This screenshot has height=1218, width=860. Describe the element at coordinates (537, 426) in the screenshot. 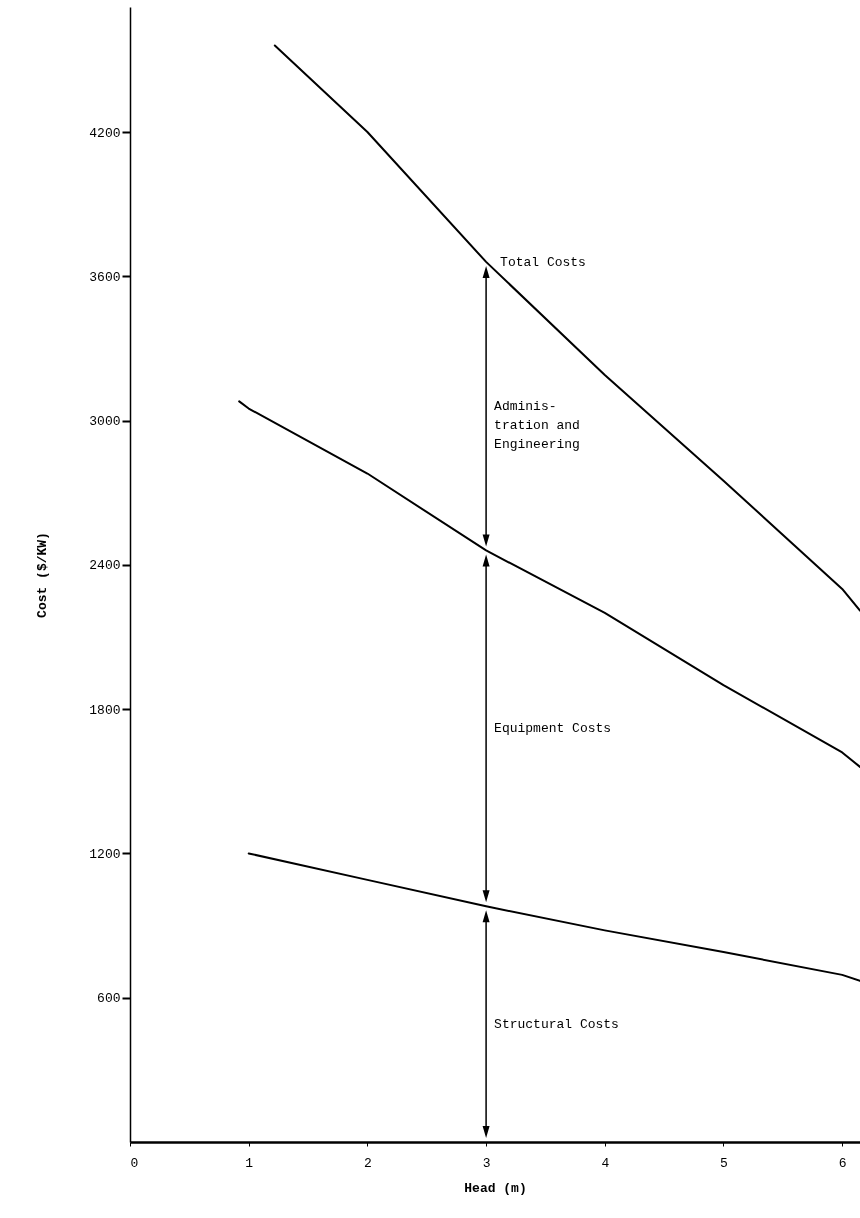

I see `annotation: Adminis- tration and Engineering` at that location.